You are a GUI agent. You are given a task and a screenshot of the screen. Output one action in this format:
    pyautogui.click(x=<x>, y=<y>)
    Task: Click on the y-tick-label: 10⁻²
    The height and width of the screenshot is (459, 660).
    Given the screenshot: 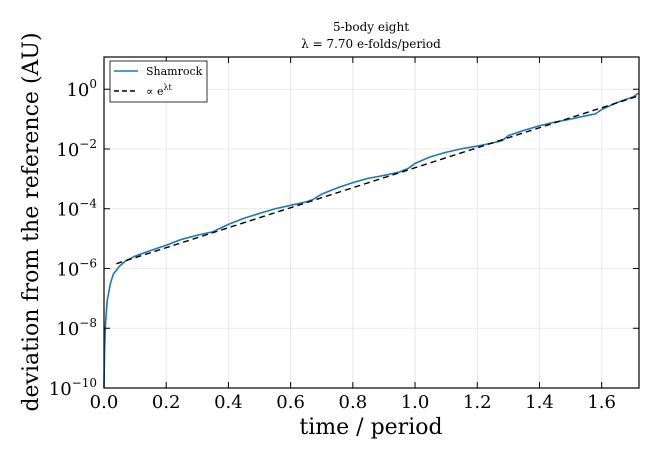 What is the action you would take?
    pyautogui.click(x=76, y=149)
    